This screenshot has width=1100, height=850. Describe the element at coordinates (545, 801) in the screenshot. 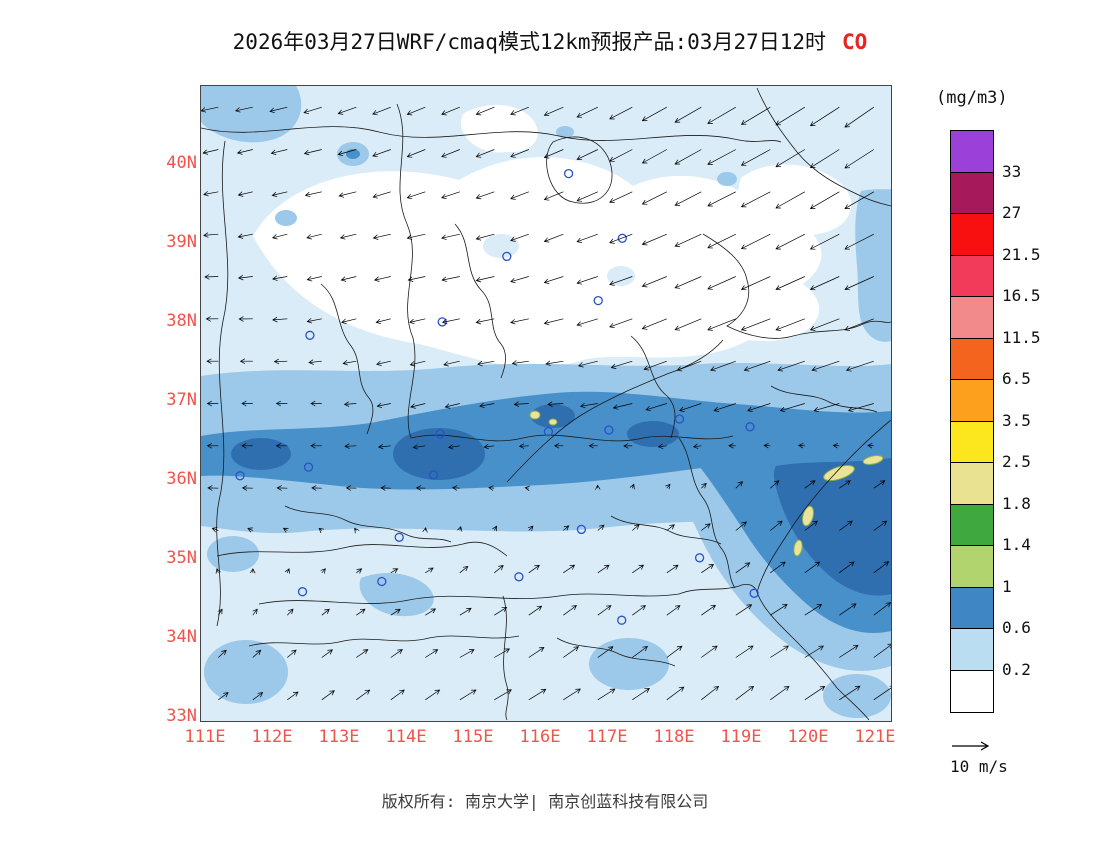

I see `copyright-text: 版权所有: 南京大学| 南京创蓝科技有限公司` at that location.